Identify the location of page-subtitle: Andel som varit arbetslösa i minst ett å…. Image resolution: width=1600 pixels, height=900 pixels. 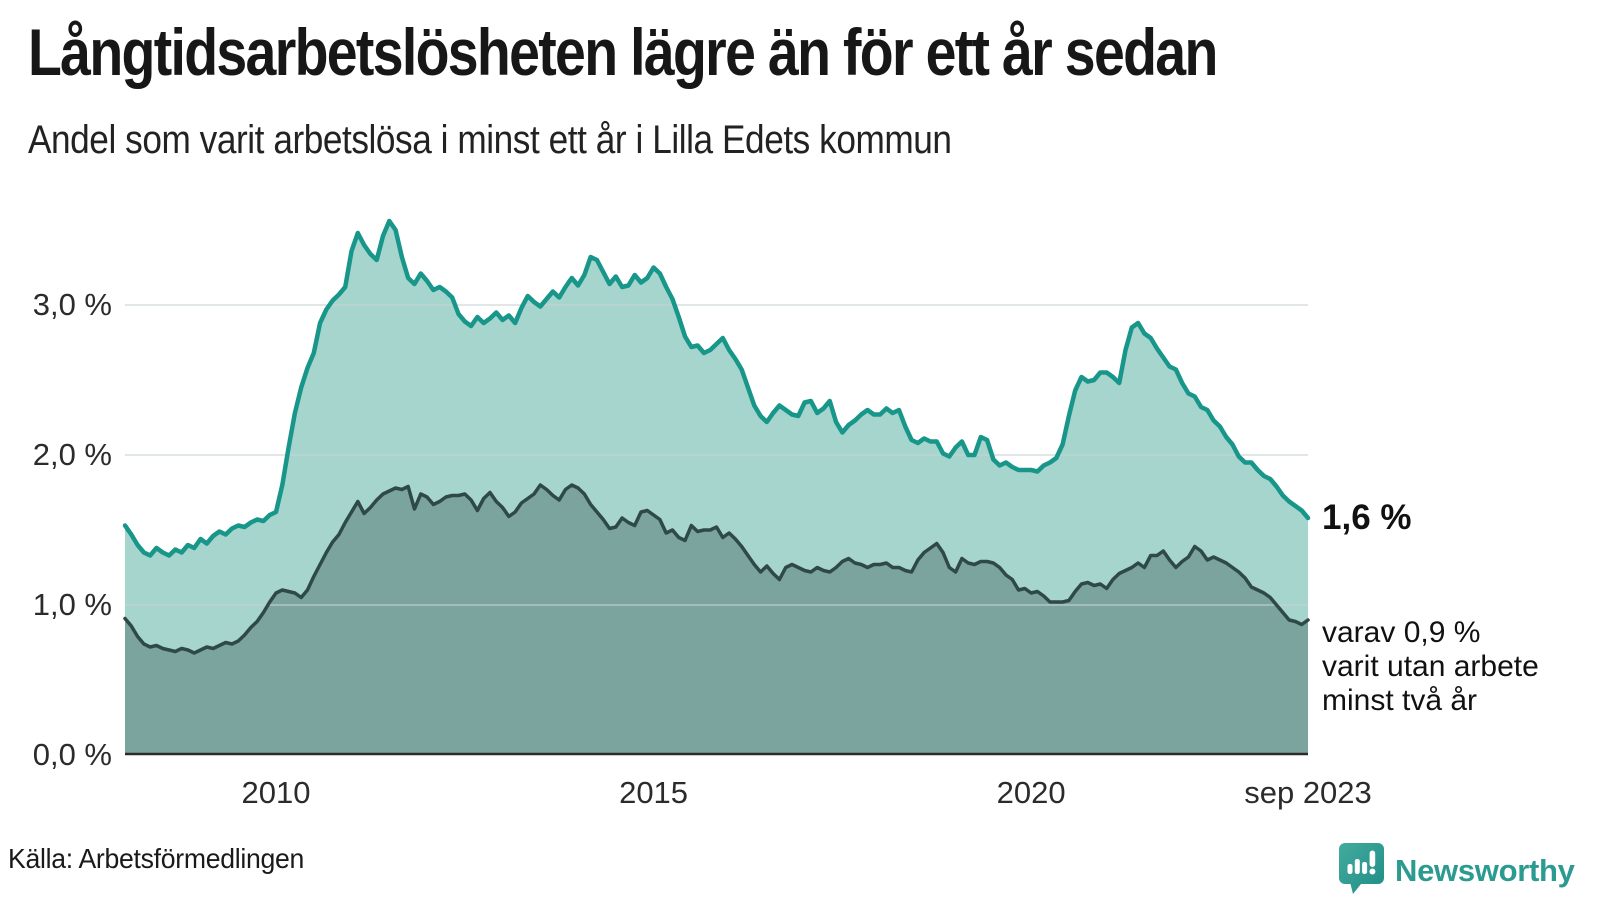
(490, 140).